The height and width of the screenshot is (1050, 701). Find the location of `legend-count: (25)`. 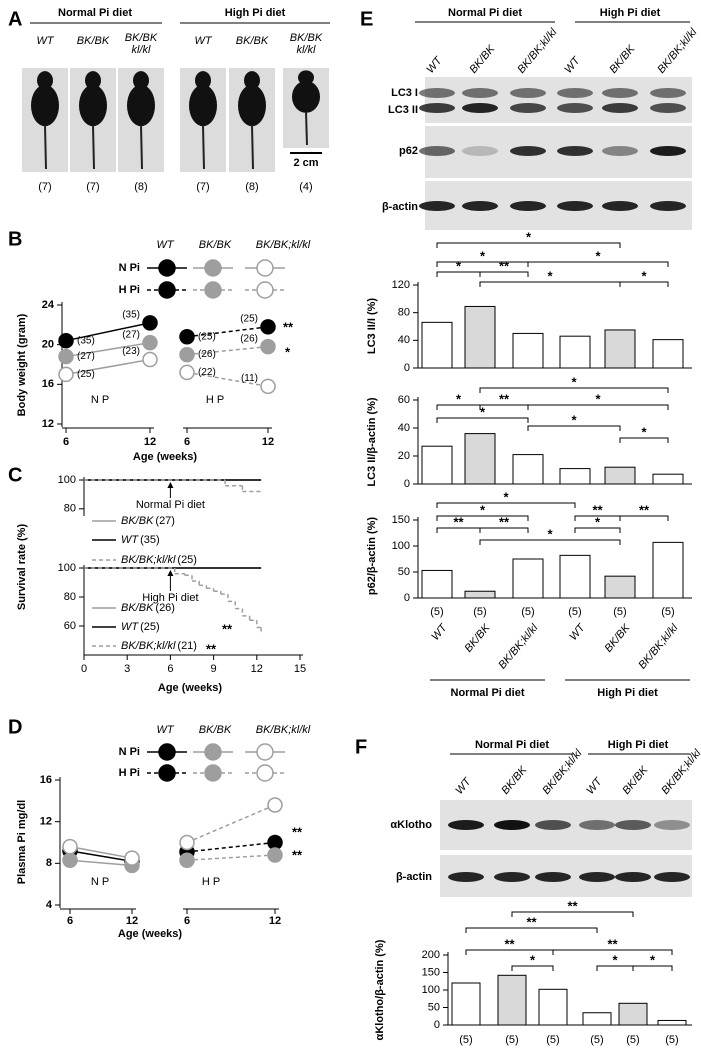

legend-count: (25) is located at coordinates (187, 560).